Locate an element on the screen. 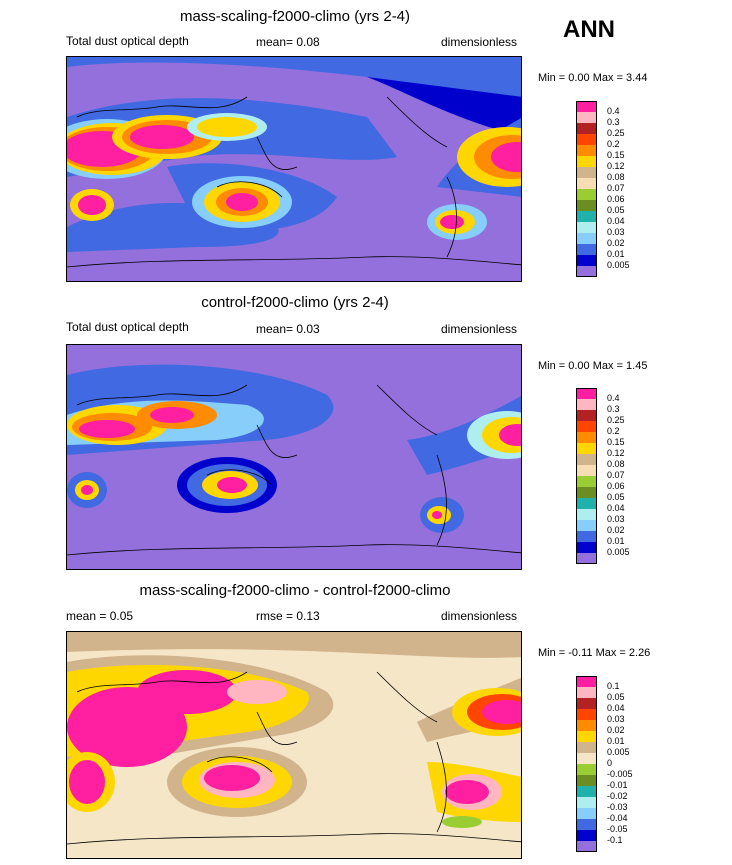  colorbar-tick-label: 0 is located at coordinates (610, 763).